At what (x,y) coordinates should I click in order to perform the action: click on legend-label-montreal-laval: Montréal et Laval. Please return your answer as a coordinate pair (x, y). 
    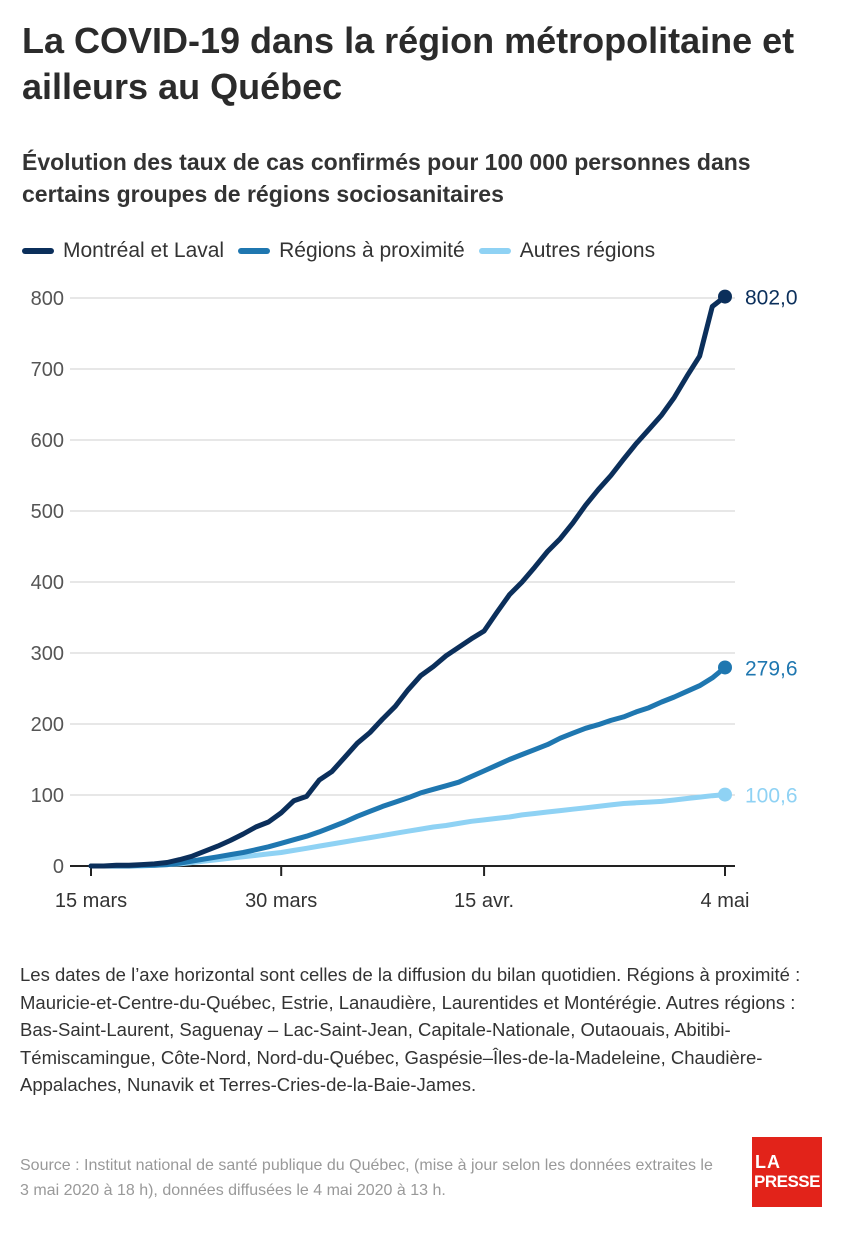
    Looking at the image, I should click on (144, 250).